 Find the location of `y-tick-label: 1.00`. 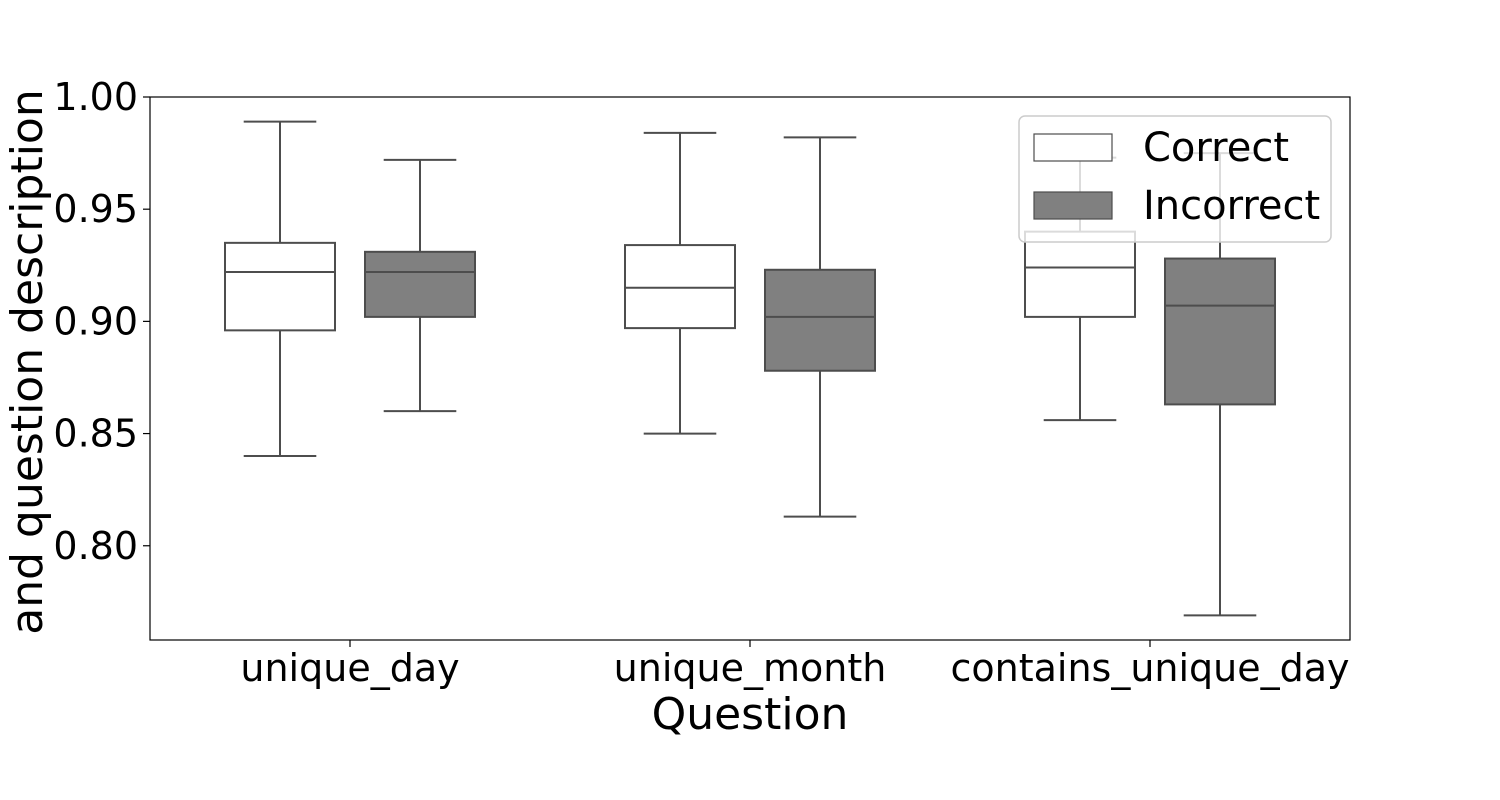

y-tick-label: 1.00 is located at coordinates (95, 97).